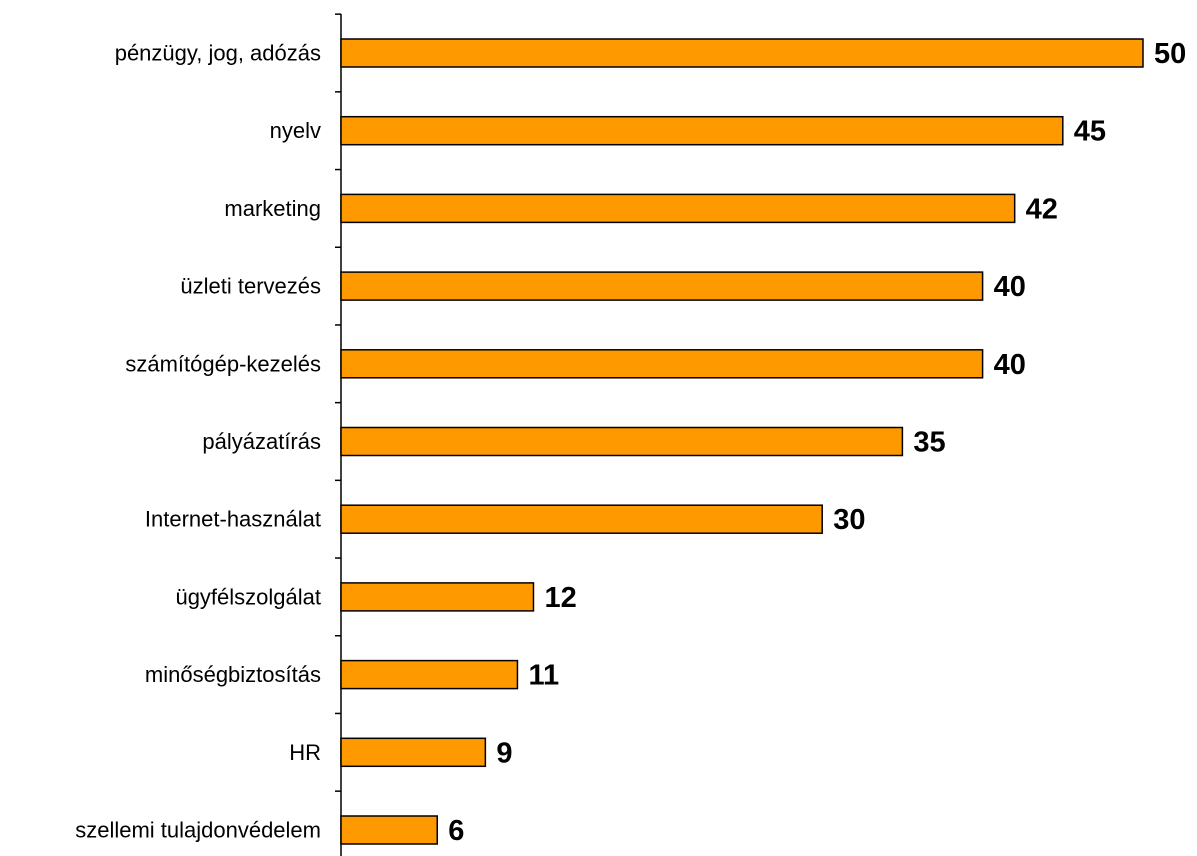  Describe the element at coordinates (272, 208) in the screenshot. I see `category-label: marketing` at that location.